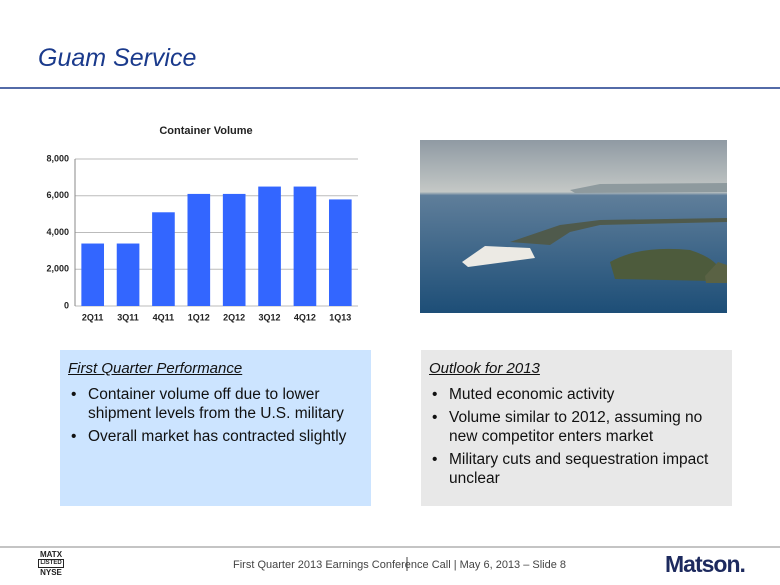 The image size is (780, 585). I want to click on y-tick-label: 0, so click(66, 305).